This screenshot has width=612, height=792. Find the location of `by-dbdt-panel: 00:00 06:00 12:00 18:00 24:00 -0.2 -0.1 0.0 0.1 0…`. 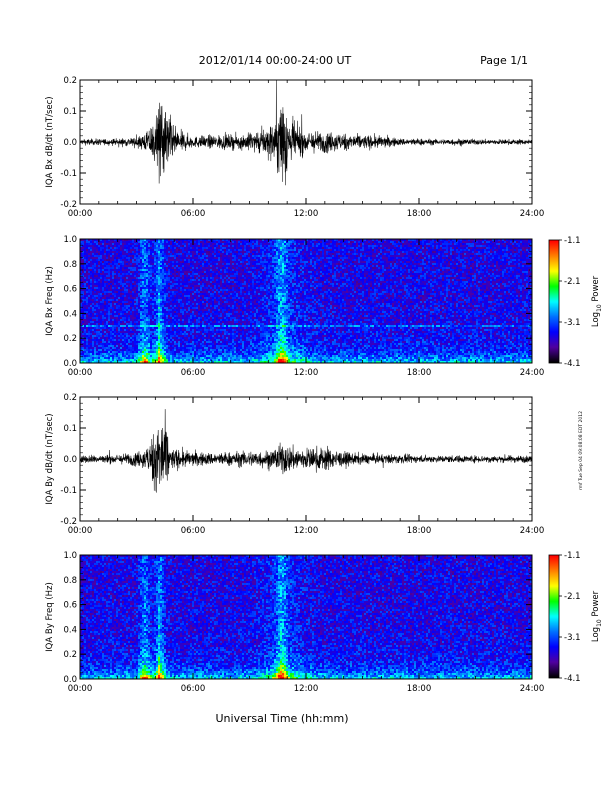

by-dbdt-panel: 00:00 06:00 12:00 18:00 24:00 -0.2 -0.1 0.0 0.1 0… is located at coordinates (294, 464).